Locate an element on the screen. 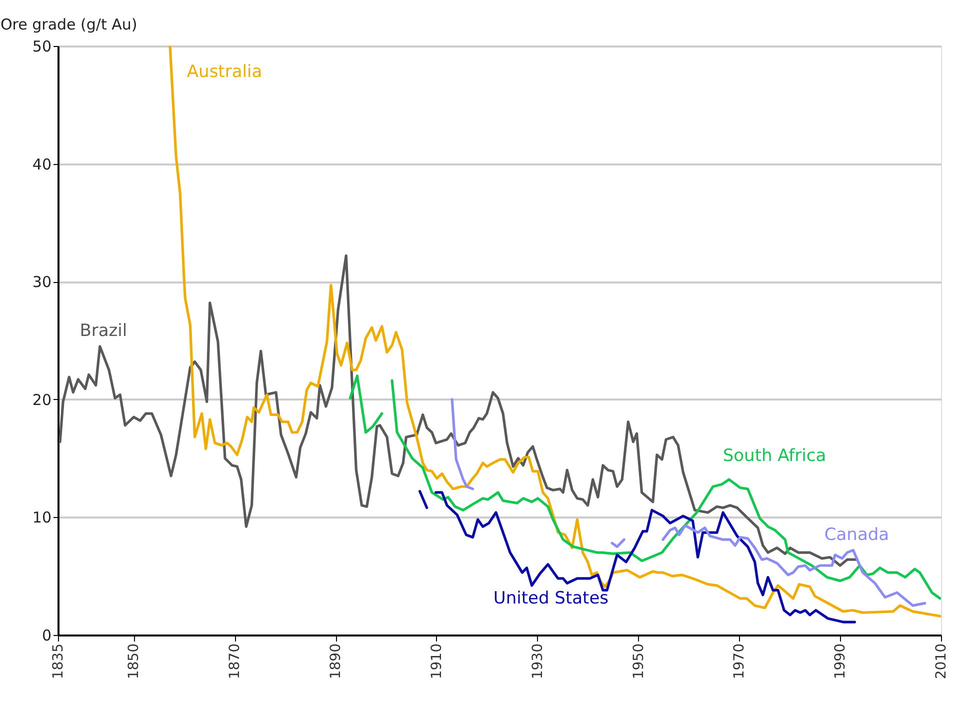  series-label: Canada is located at coordinates (857, 534).